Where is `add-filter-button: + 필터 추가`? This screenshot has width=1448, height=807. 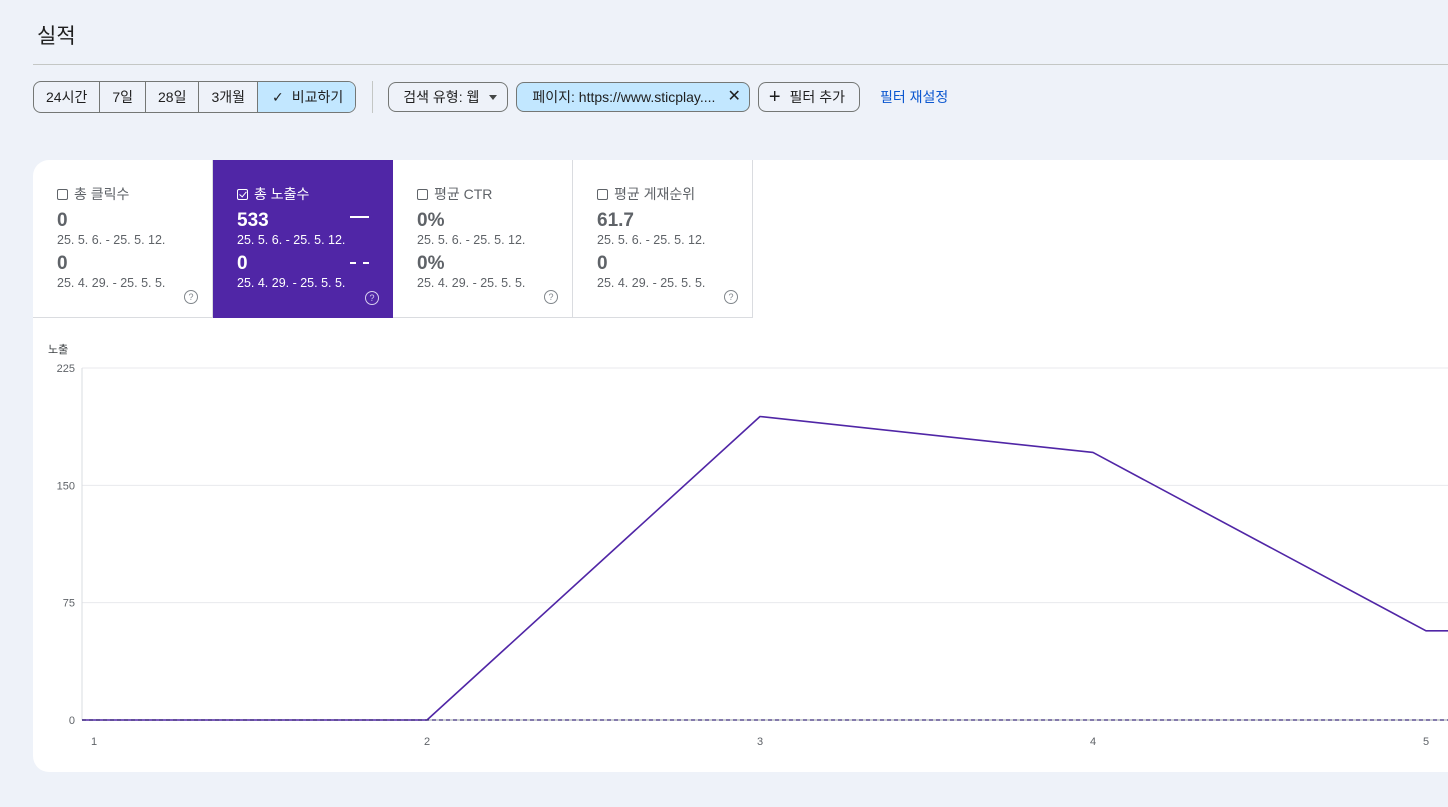 add-filter-button: + 필터 추가 is located at coordinates (808, 97).